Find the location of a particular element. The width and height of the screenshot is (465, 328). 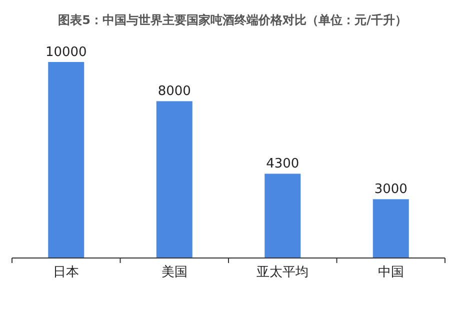

data-label: 4300 is located at coordinates (283, 164).